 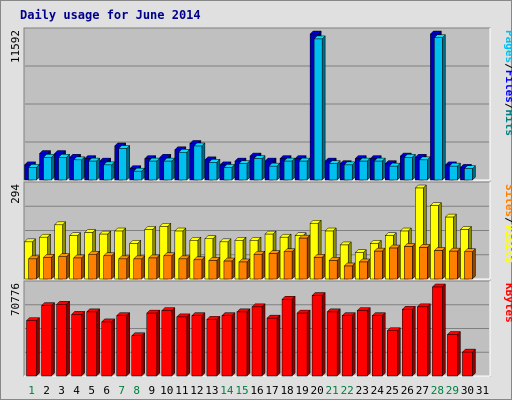 I want to click on legend-files: Files, so click(x=507, y=86).